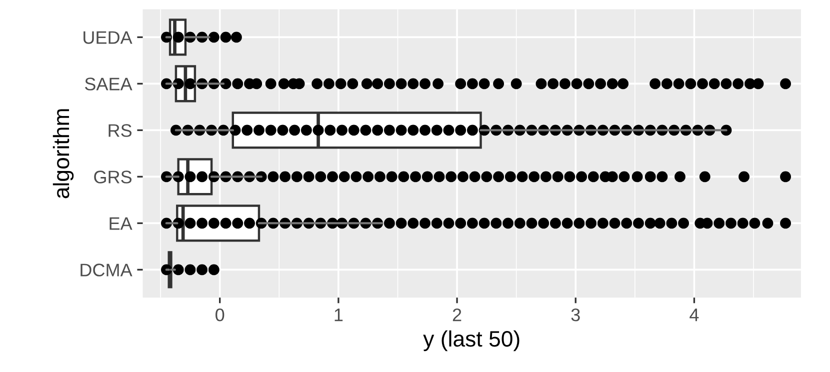 The width and height of the screenshot is (830, 372). What do you see at coordinates (694, 315) in the screenshot?
I see `x-tick-label: 4` at bounding box center [694, 315].